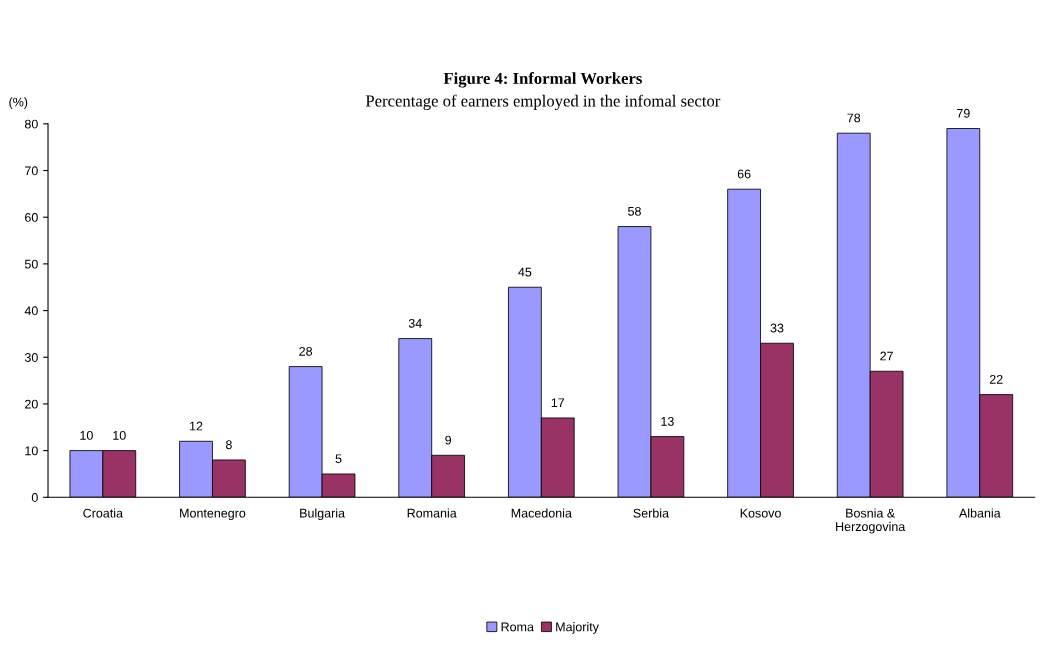  I want to click on y-tick-label: 50, so click(31, 264).